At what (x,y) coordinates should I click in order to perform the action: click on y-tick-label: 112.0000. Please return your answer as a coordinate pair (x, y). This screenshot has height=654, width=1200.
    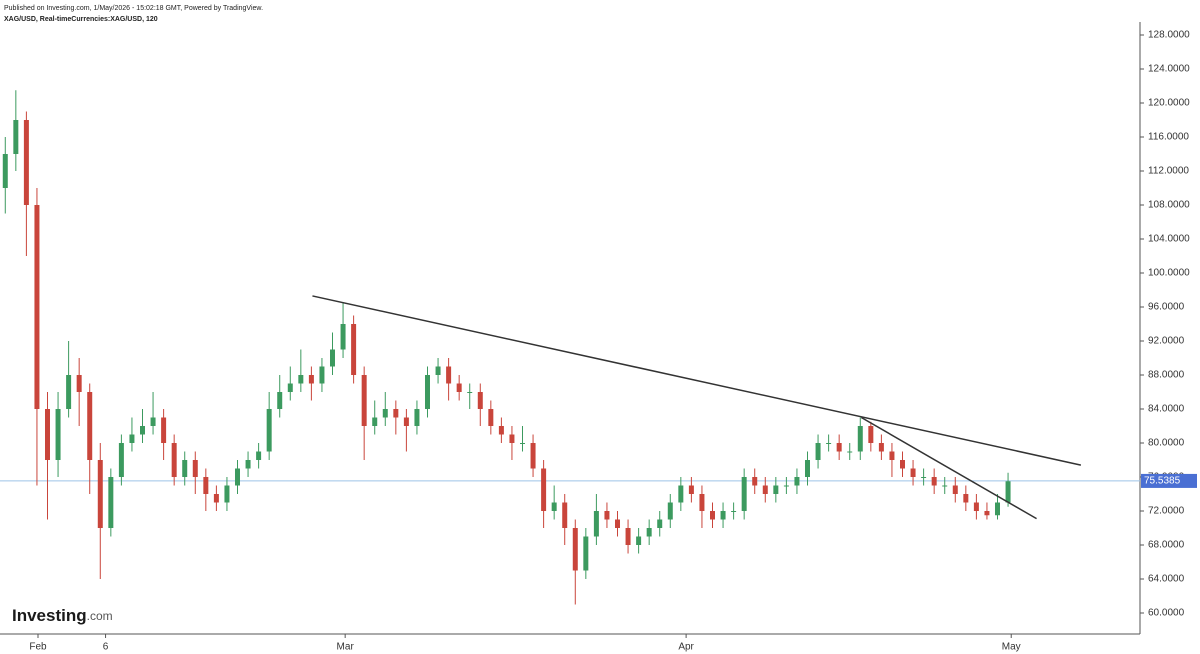
    Looking at the image, I should click on (1168, 171).